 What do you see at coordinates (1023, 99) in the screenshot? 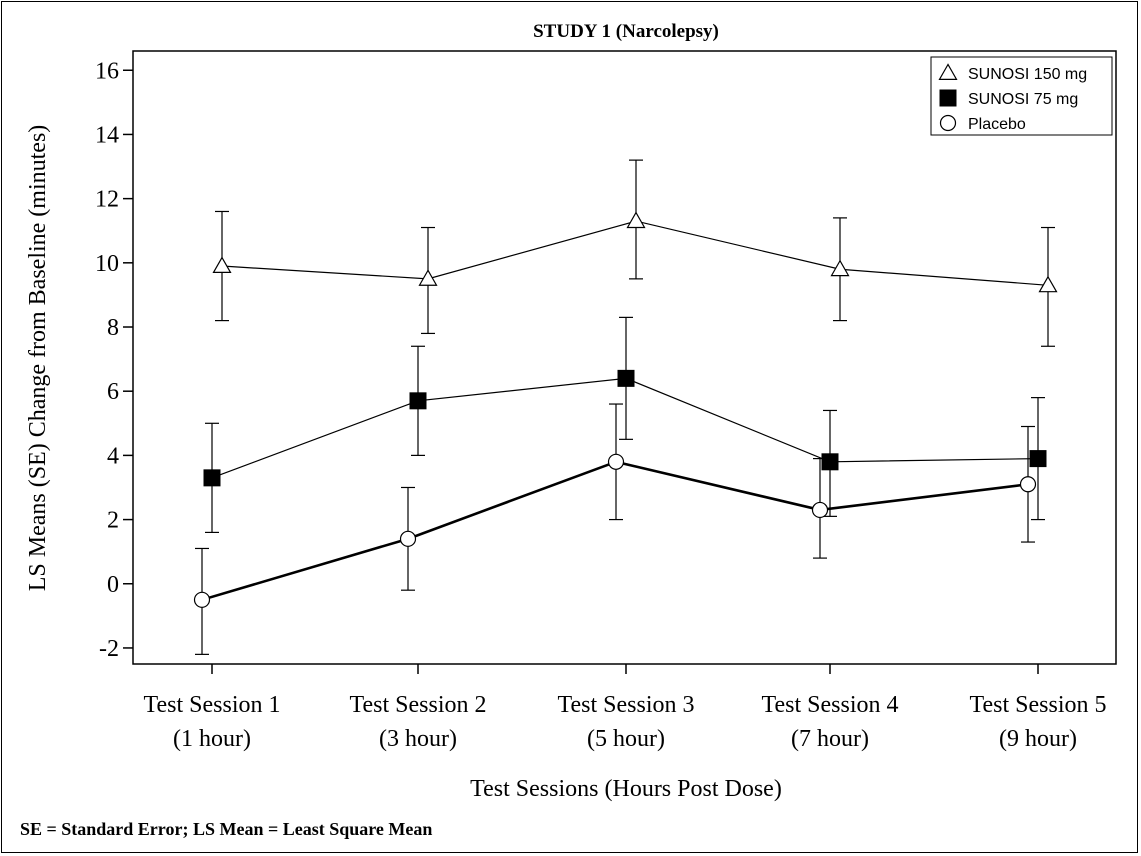
I see `legend-label: SUNOSI 75 mg` at bounding box center [1023, 99].